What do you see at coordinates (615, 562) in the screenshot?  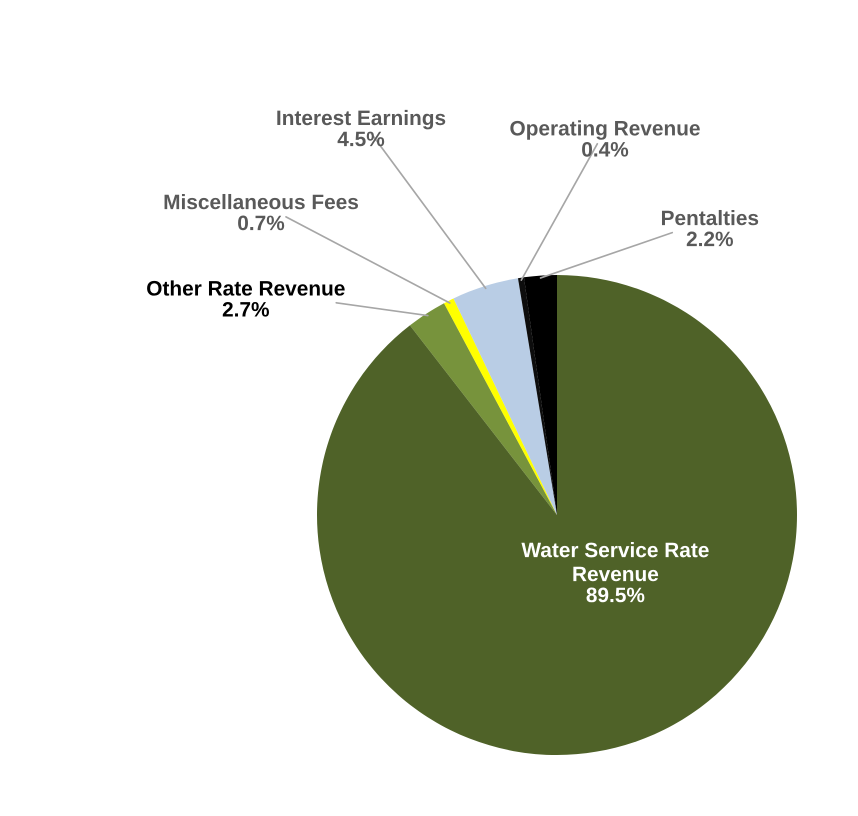 I see `slice-label: Water Service Rate Revenue` at bounding box center [615, 562].